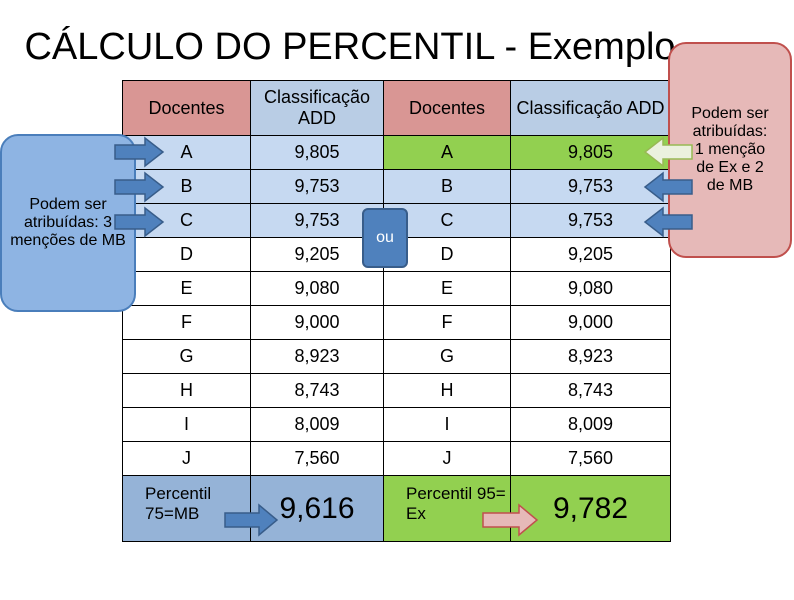  I want to click on table-row: G 8,923 G 8,923, so click(396, 356).